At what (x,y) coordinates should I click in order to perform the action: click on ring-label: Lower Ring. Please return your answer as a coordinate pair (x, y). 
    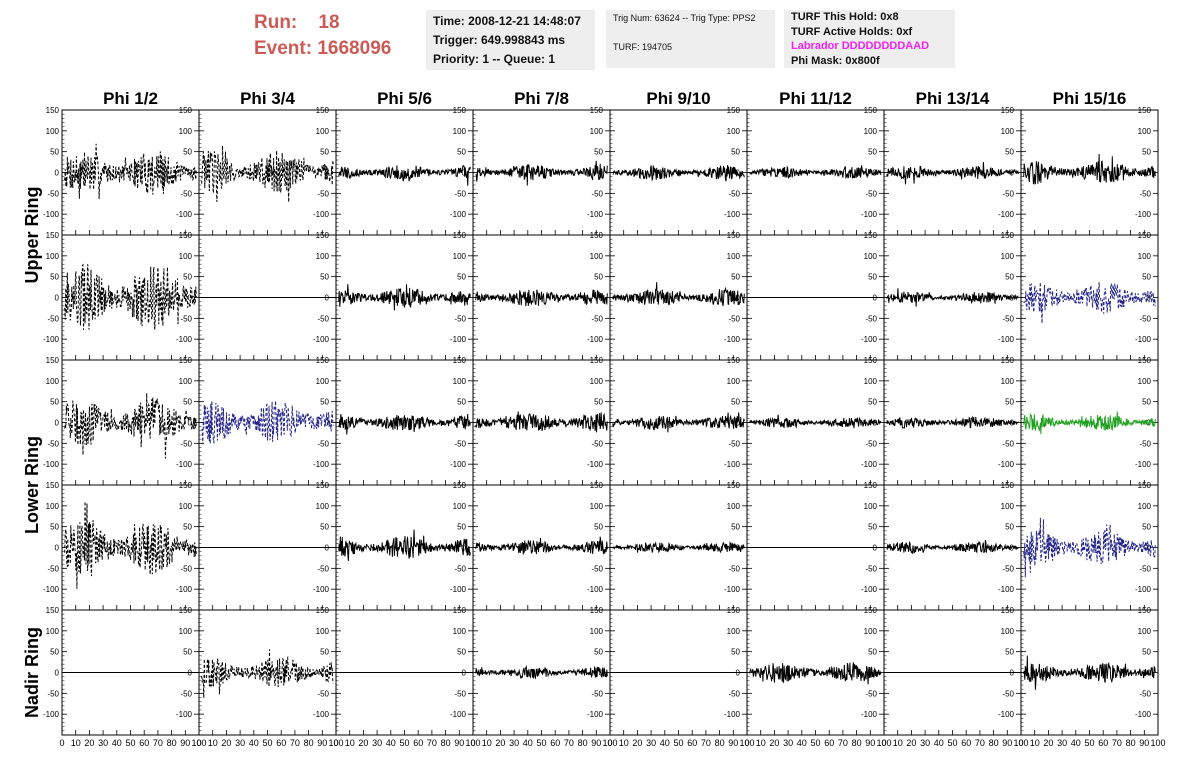
    Looking at the image, I should click on (32, 485).